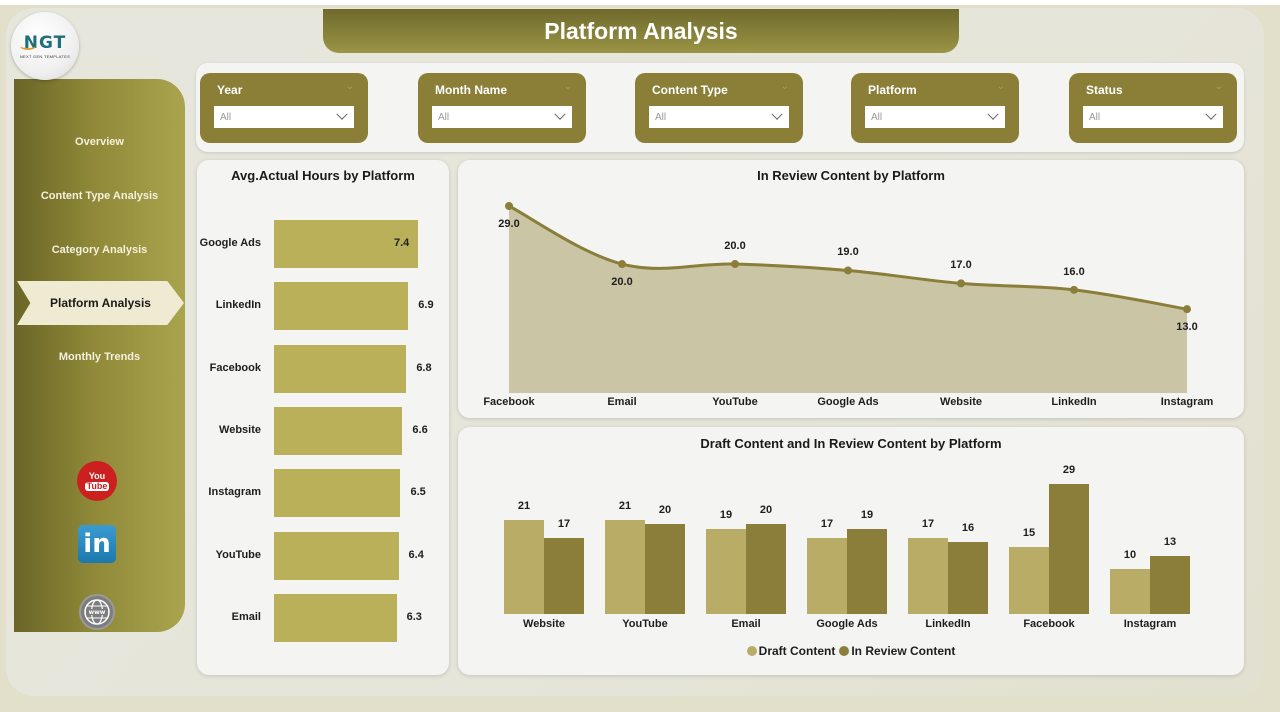 The height and width of the screenshot is (712, 1280). I want to click on sidebar-item-overview: Overview, so click(99, 142).